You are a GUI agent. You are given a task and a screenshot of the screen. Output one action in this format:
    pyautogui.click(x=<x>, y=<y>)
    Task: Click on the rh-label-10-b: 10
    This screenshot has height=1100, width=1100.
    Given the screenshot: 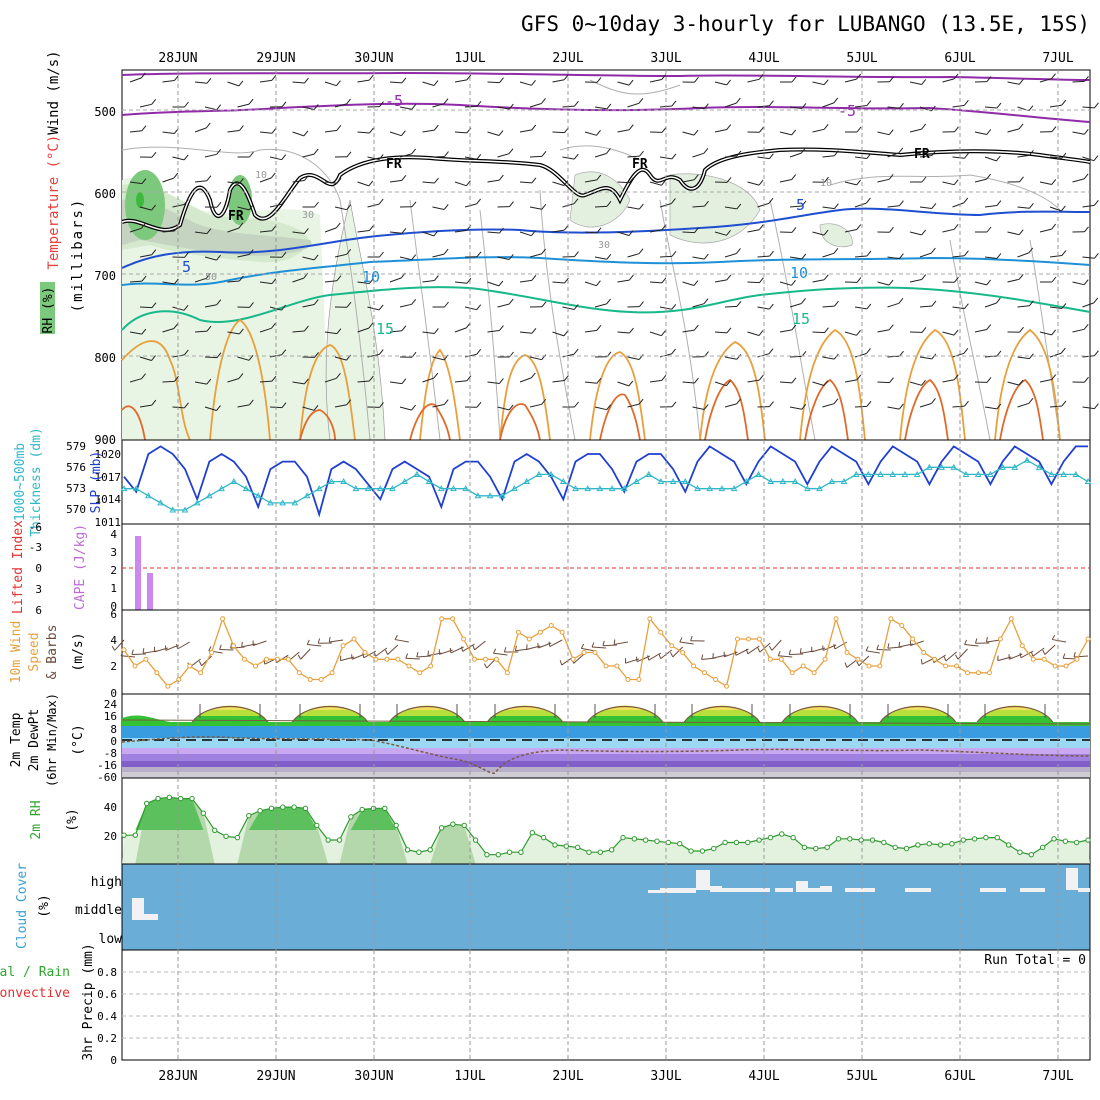 What is the action you would take?
    pyautogui.click(x=826, y=183)
    